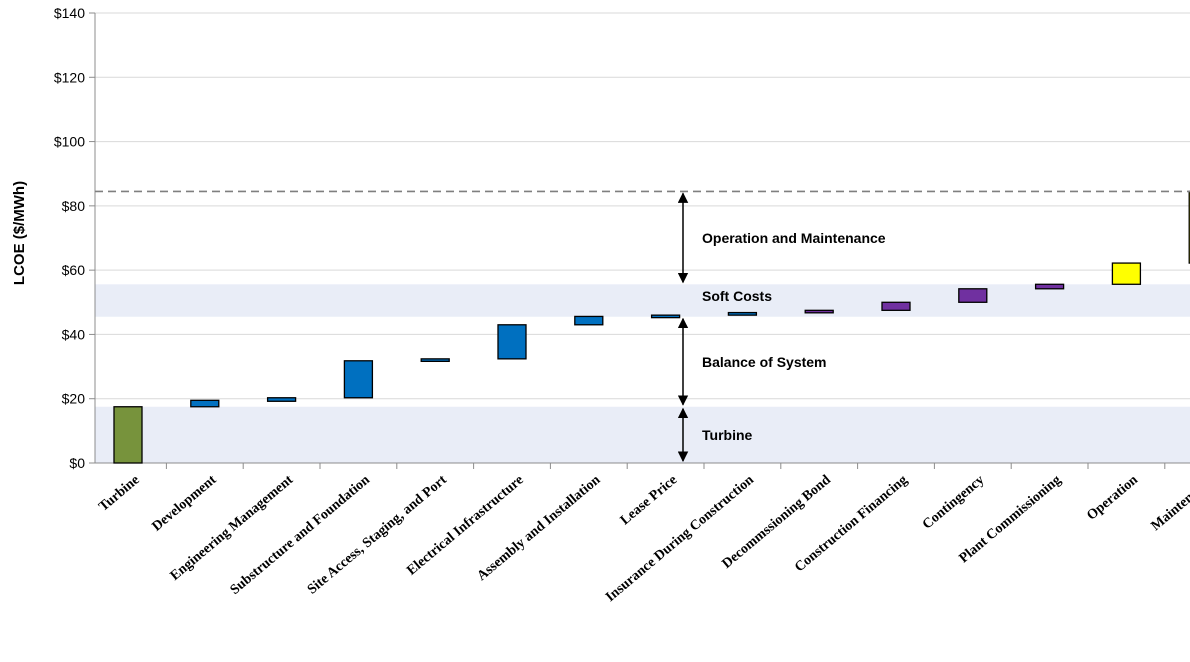 This screenshot has height=662, width=1190. What do you see at coordinates (642, 434) in the screenshot?
I see `band-turbine` at bounding box center [642, 434].